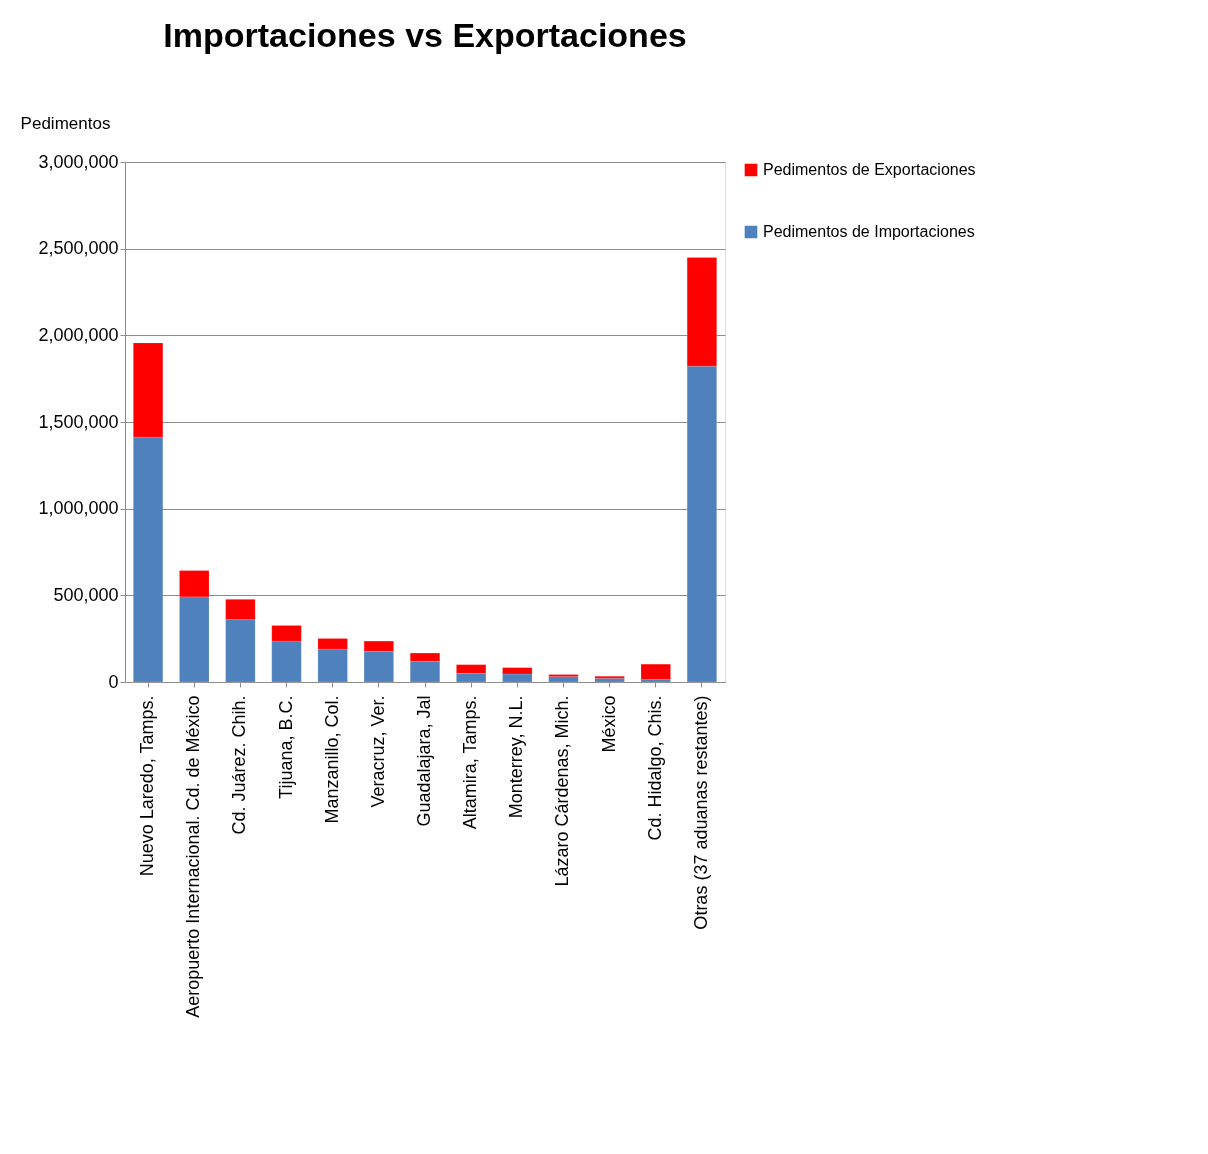 The image size is (1208, 1154). What do you see at coordinates (78, 248) in the screenshot?
I see `y-tick-label: 2,500,000` at bounding box center [78, 248].